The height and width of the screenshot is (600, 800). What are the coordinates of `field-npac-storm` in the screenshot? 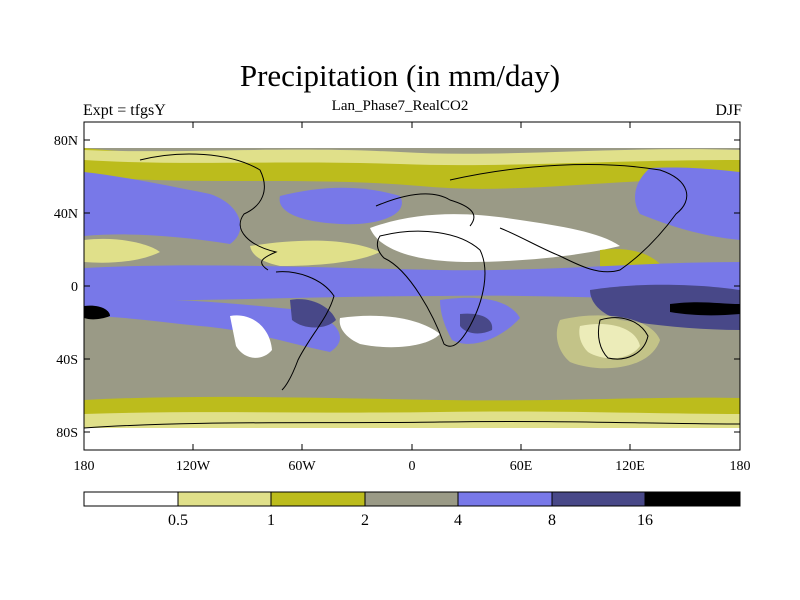 It's located at (162, 208).